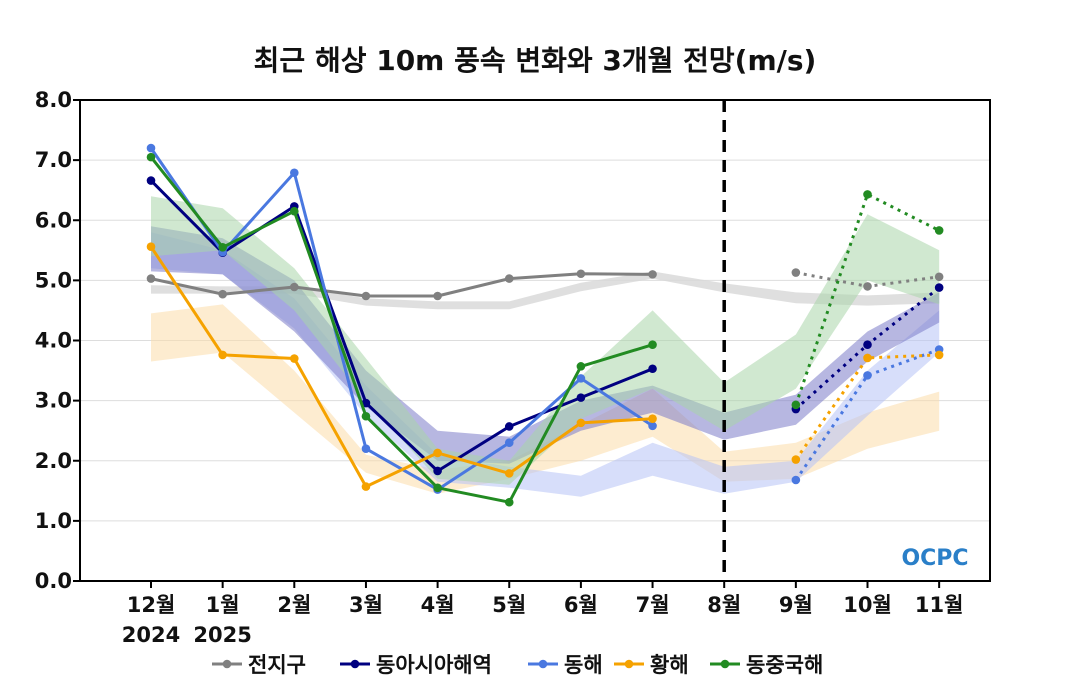 The width and height of the screenshot is (1070, 700). What do you see at coordinates (277, 665) in the screenshot?
I see `legend-label: 전지구` at bounding box center [277, 665].